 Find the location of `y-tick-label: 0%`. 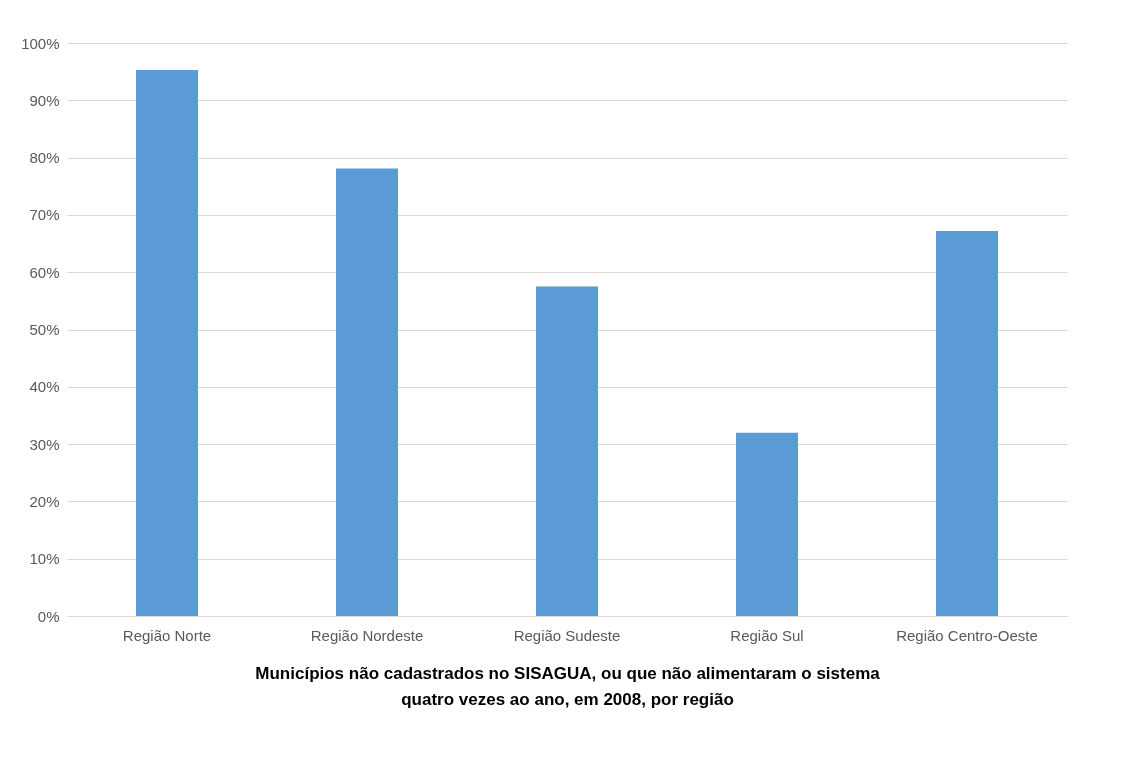

y-tick-label: 0% is located at coordinates (48, 616).